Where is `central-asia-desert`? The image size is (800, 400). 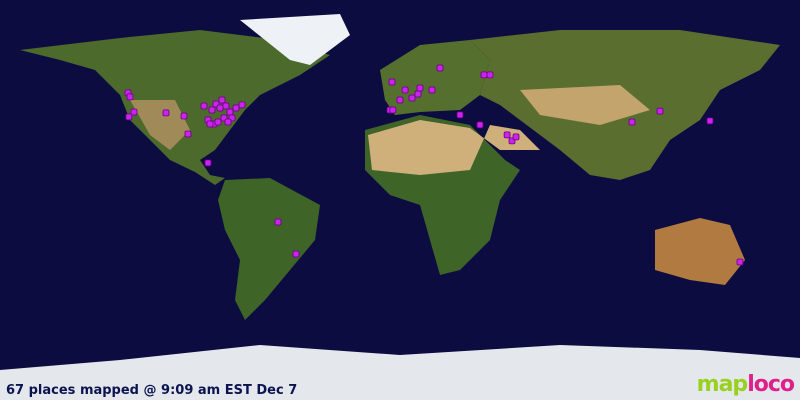
central-asia-desert is located at coordinates (585, 105).